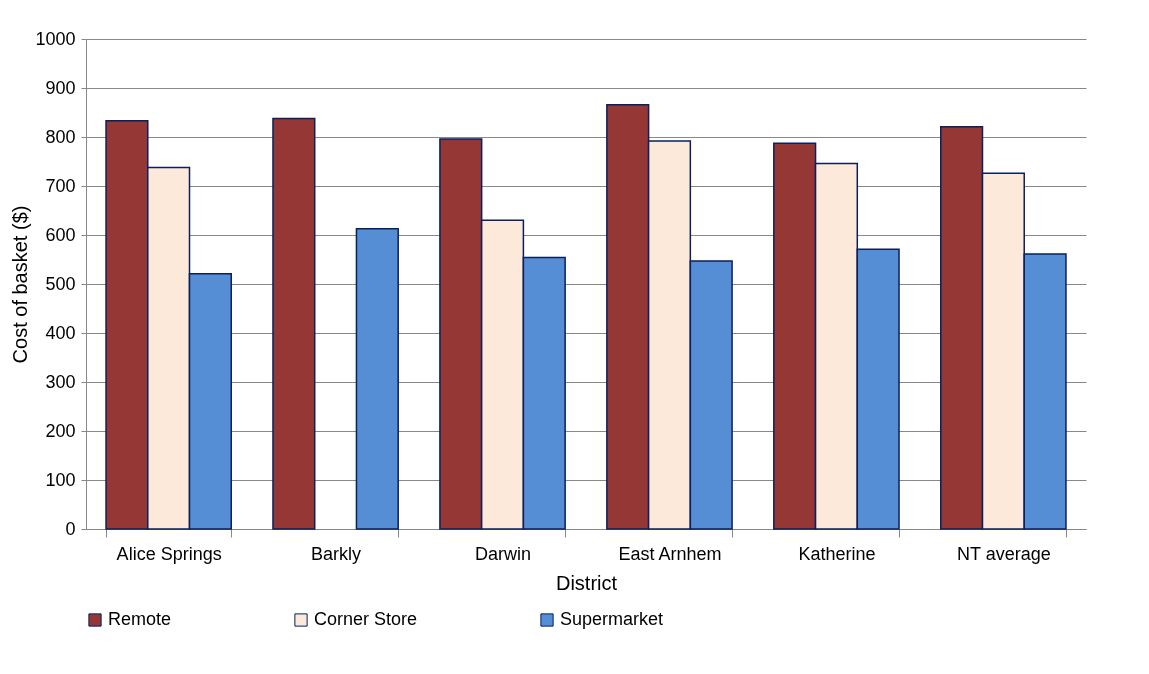 This screenshot has width=1149, height=674. I want to click on x-tick-label: Darwin, so click(503, 553).